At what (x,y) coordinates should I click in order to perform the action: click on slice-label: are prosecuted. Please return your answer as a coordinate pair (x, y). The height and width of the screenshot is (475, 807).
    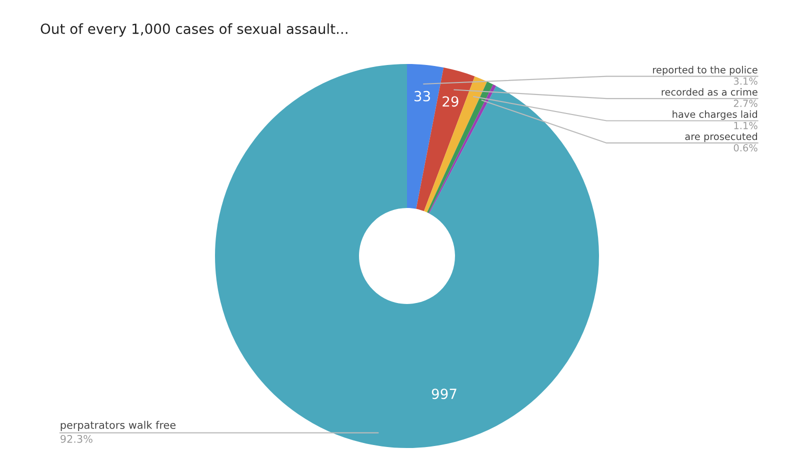
    Looking at the image, I should click on (721, 137).